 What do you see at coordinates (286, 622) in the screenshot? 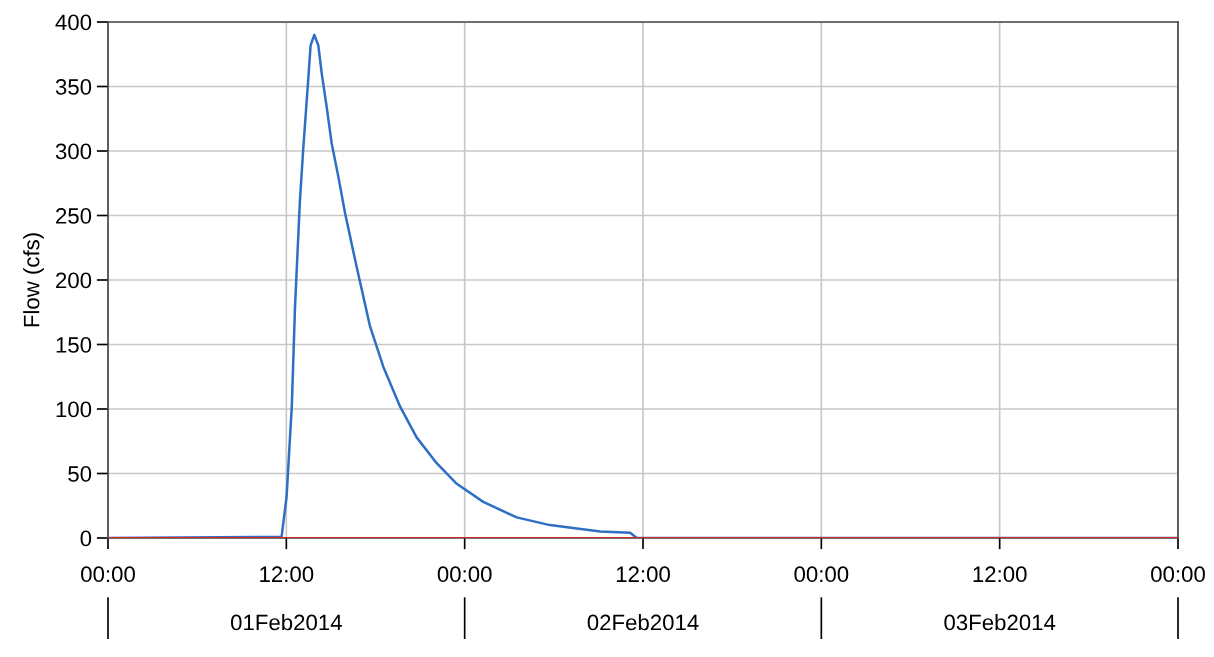
I see `x2-tick-label: 01Feb2014` at bounding box center [286, 622].